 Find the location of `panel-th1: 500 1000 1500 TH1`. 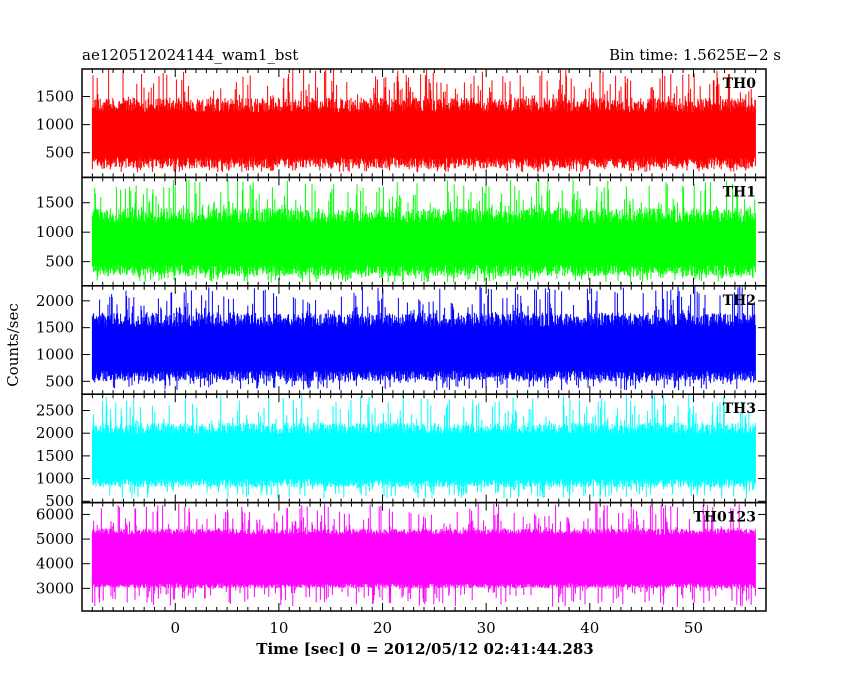

panel-th1: 500 1000 1500 TH1 is located at coordinates (401, 231).